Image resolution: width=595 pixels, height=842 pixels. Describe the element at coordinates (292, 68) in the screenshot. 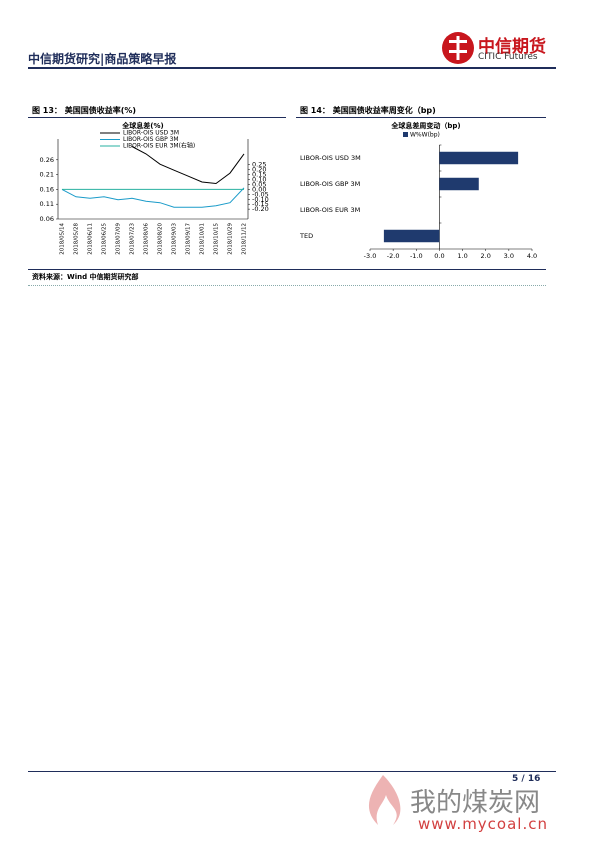

I see `header-rule` at that location.